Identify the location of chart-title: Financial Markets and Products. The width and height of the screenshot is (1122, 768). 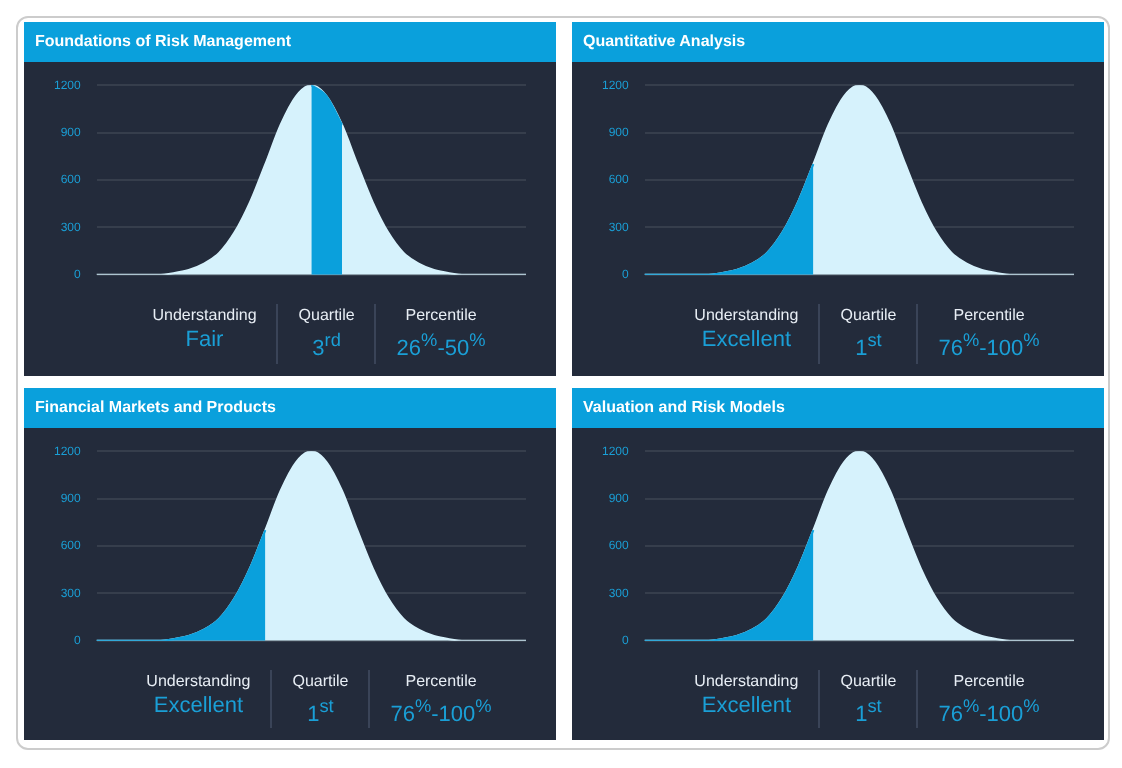
(289, 407).